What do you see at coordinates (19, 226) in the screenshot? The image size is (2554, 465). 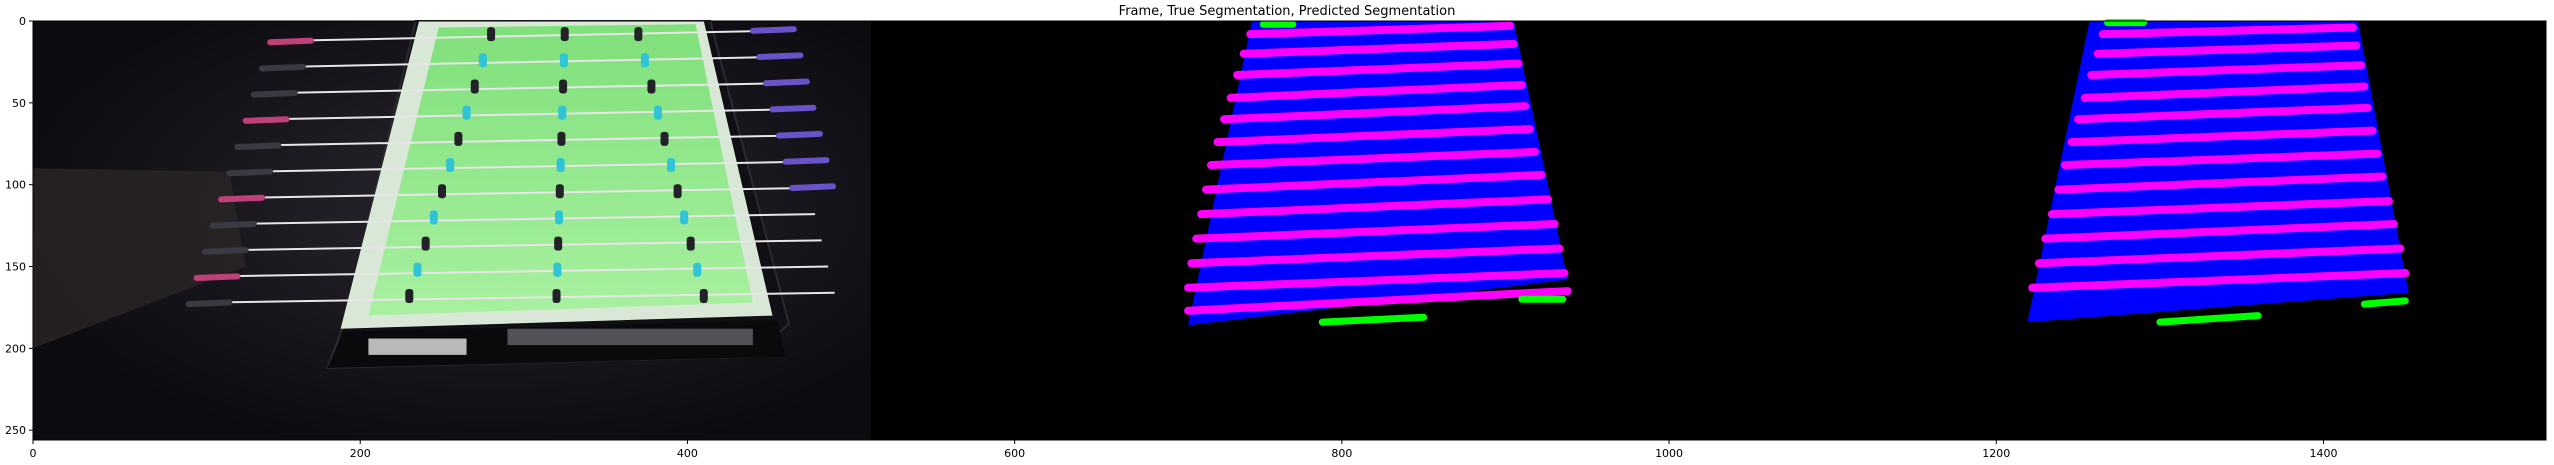 I see `y-axis: 0 50 100 150 200 250` at bounding box center [19, 226].